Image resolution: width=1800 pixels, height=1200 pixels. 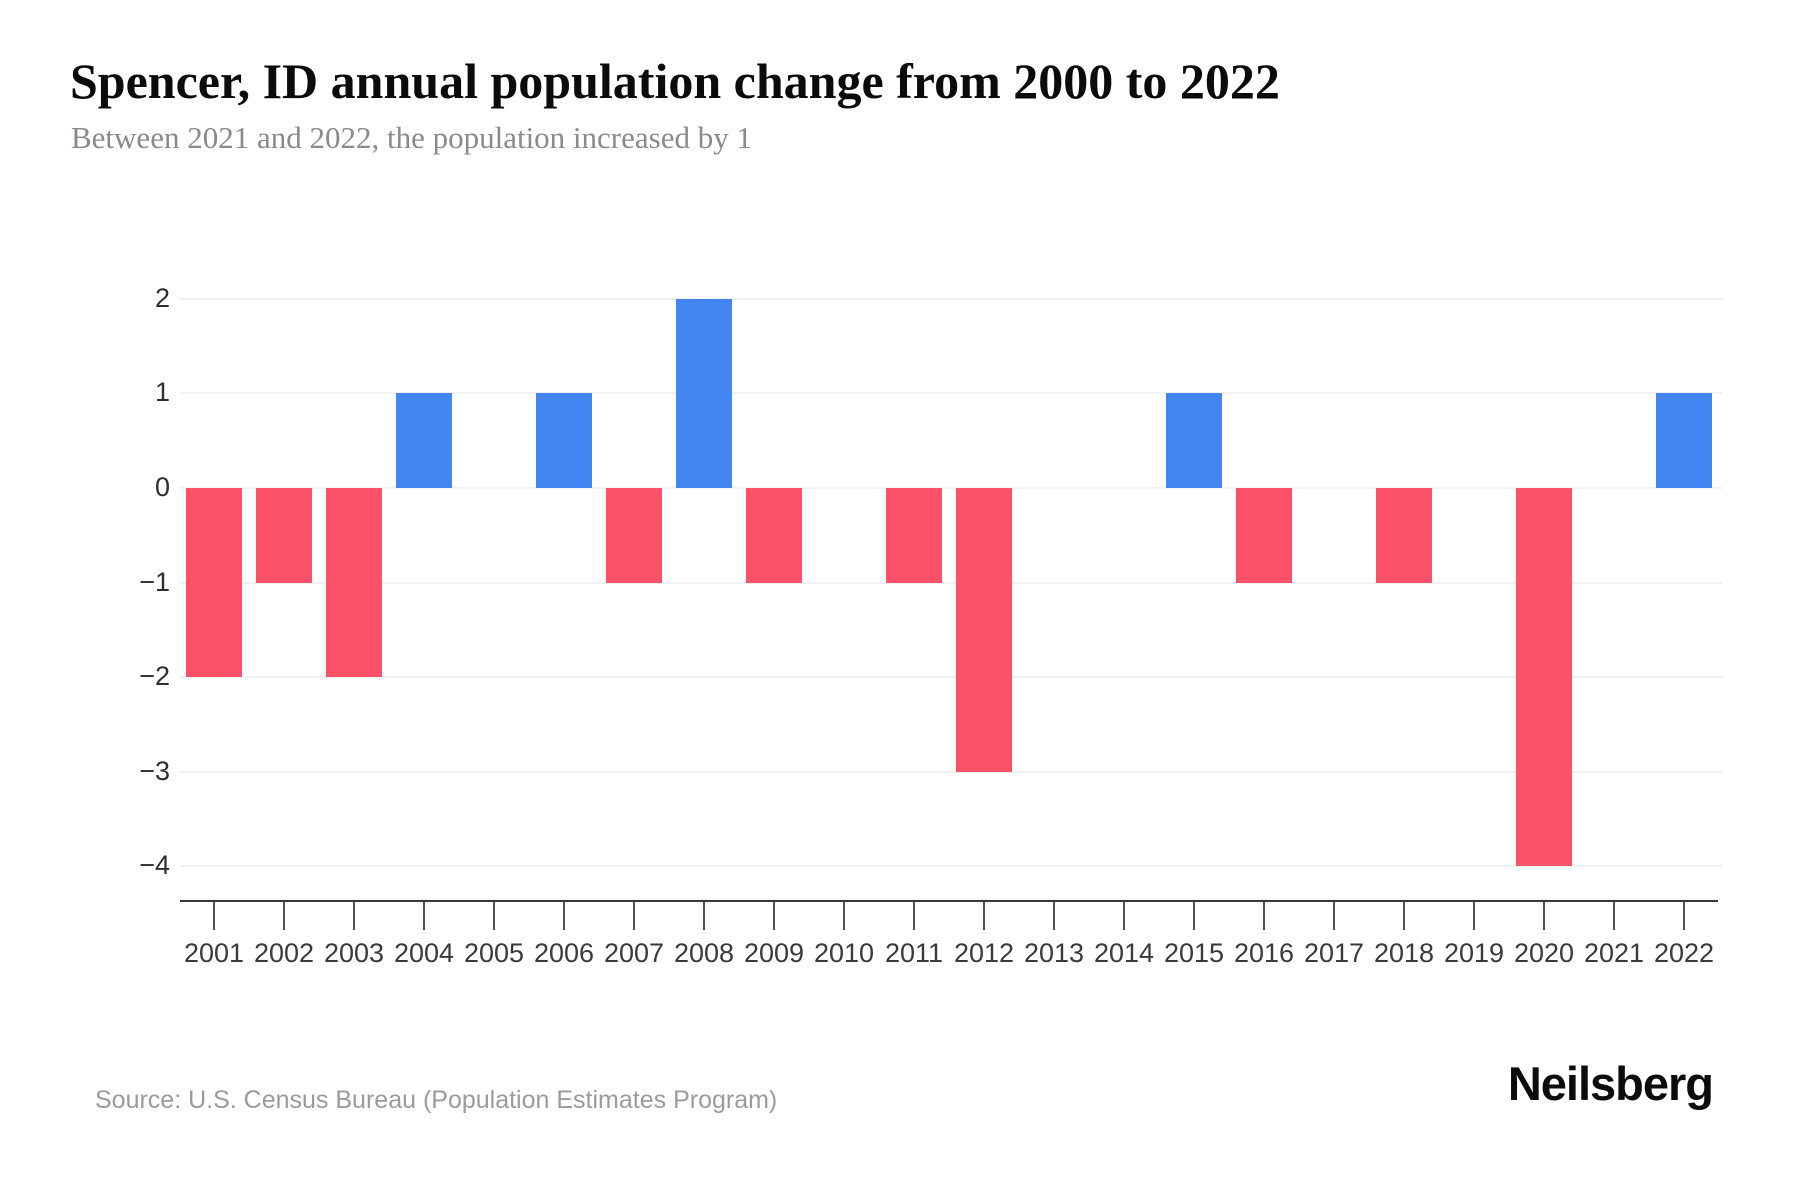 I want to click on x-tick-2005, so click(x=494, y=916).